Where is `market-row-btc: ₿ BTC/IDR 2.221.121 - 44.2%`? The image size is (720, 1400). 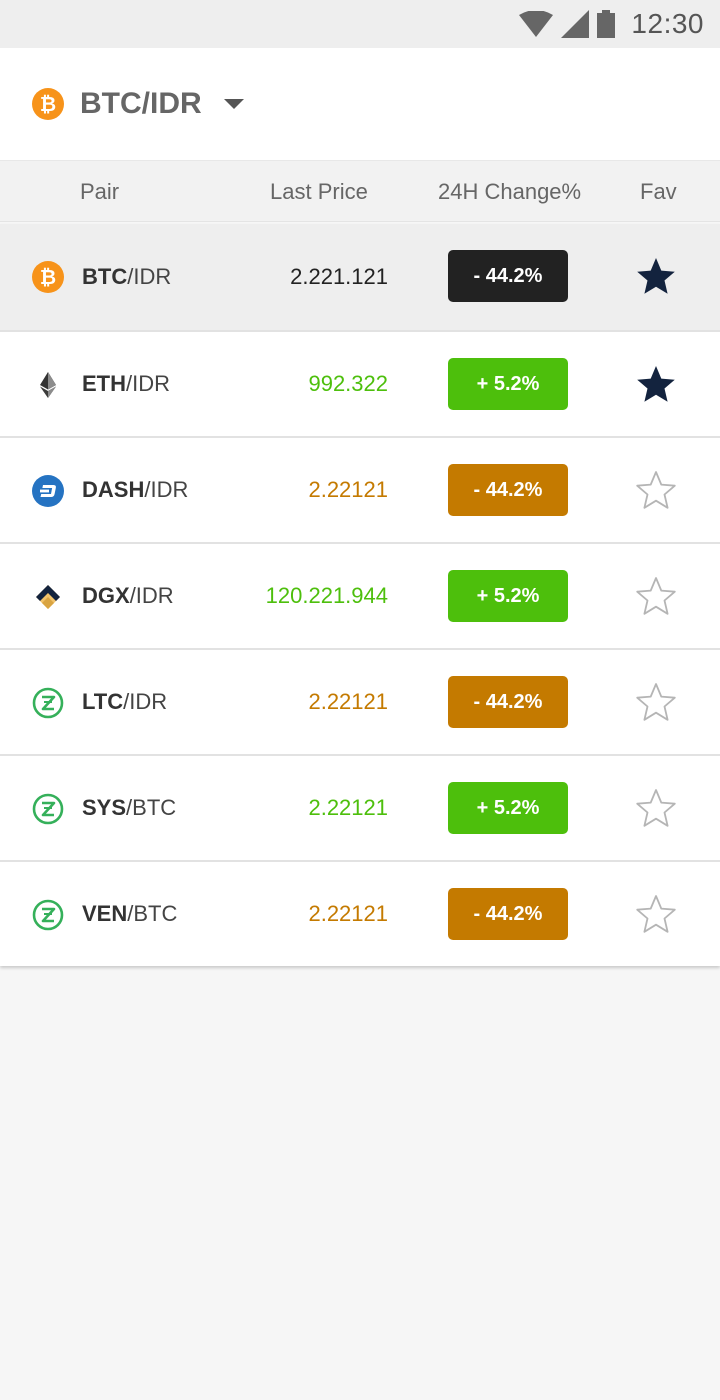
market-row-btc: ₿ BTC/IDR 2.221.121 - 44.2% is located at coordinates (360, 278).